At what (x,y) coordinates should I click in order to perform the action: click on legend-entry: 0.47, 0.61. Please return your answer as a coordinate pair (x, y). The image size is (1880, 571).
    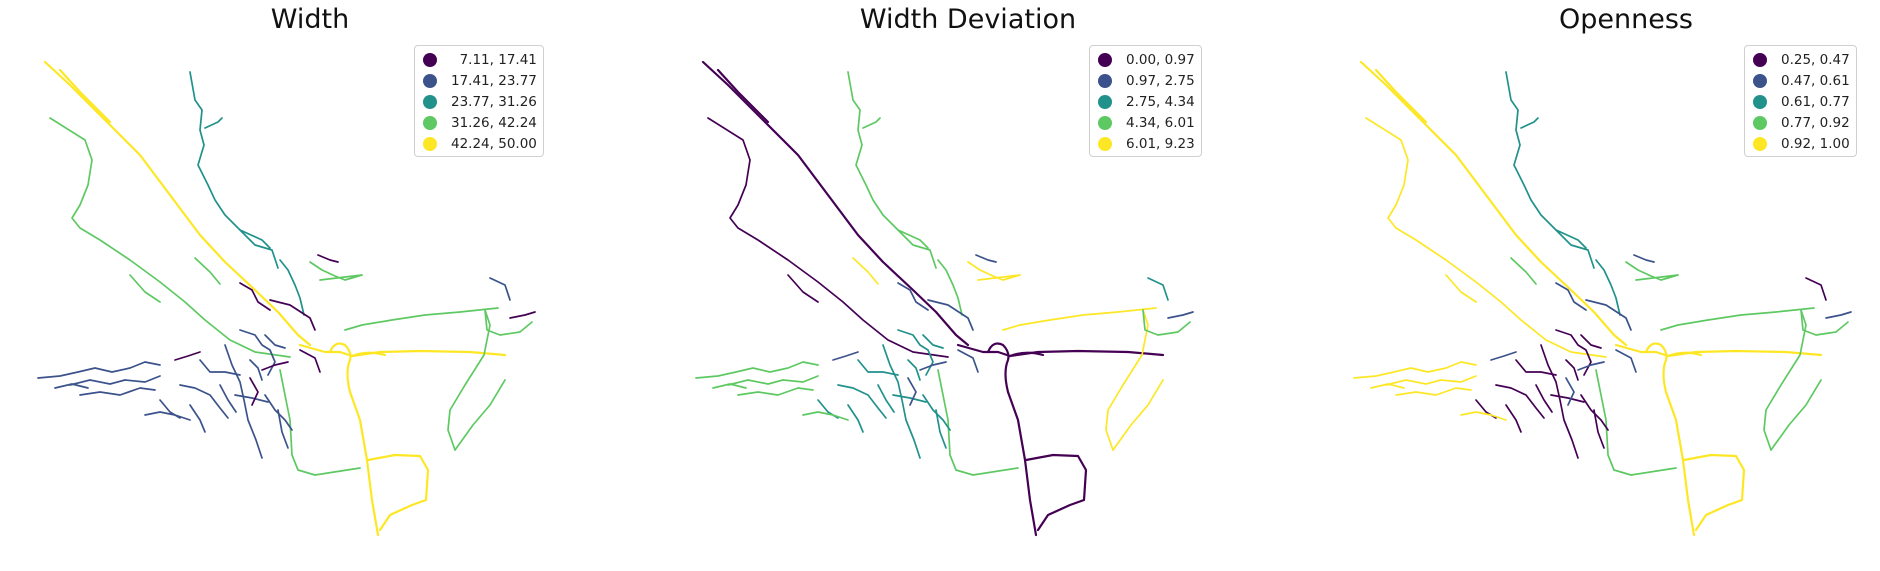
    Looking at the image, I should click on (1801, 80).